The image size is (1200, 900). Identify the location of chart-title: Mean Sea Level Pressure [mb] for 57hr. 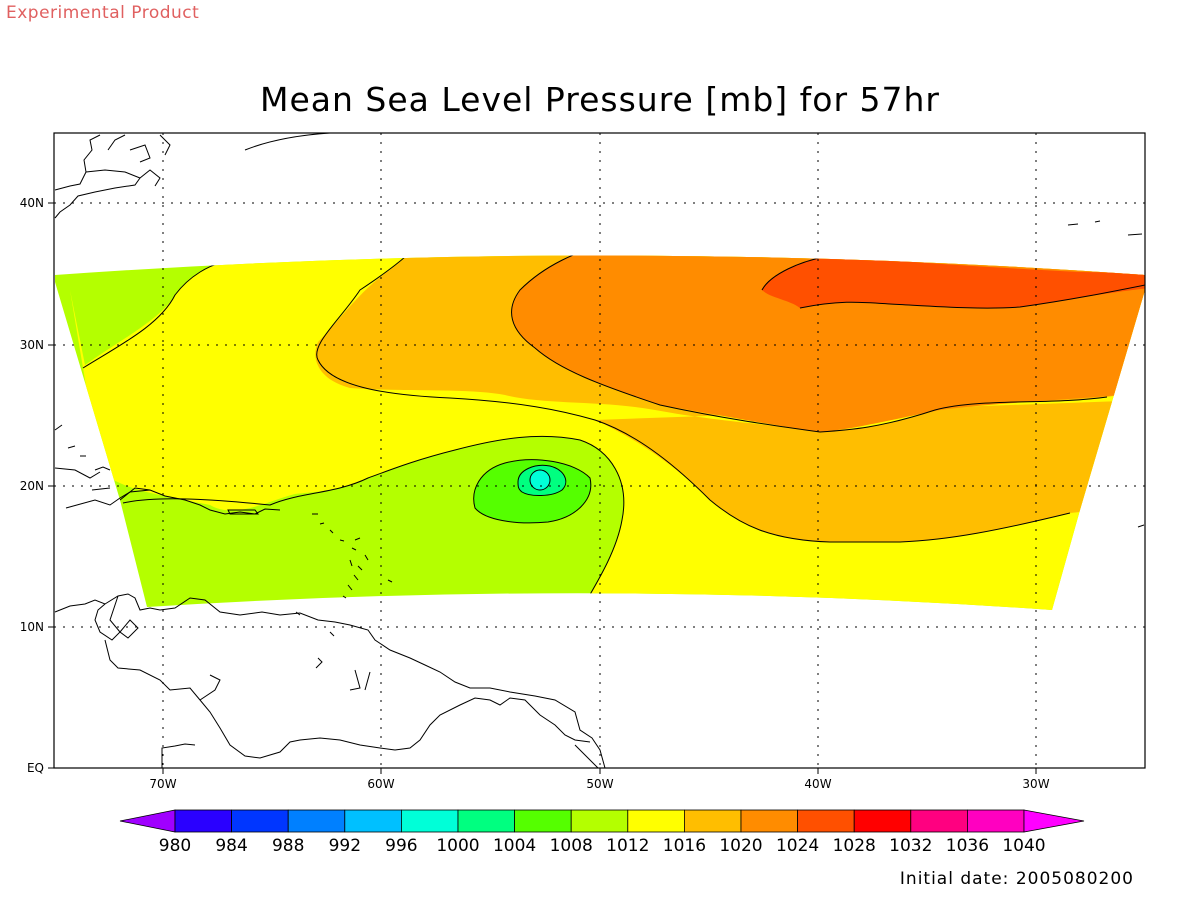
(600, 99).